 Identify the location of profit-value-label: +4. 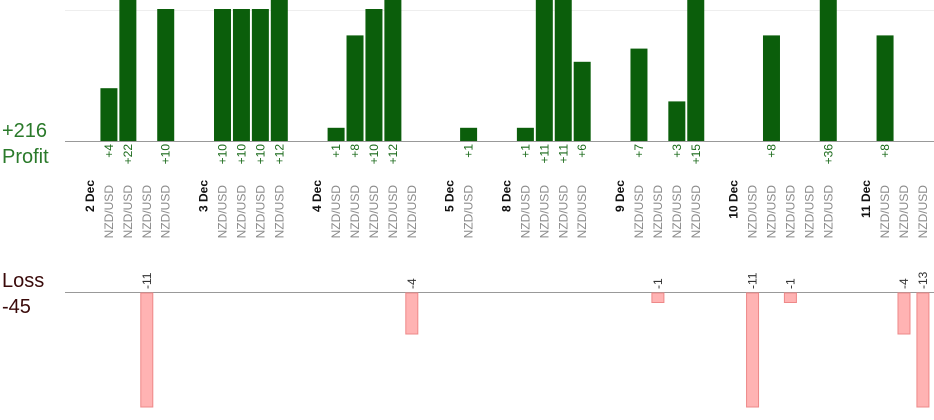
(109, 151).